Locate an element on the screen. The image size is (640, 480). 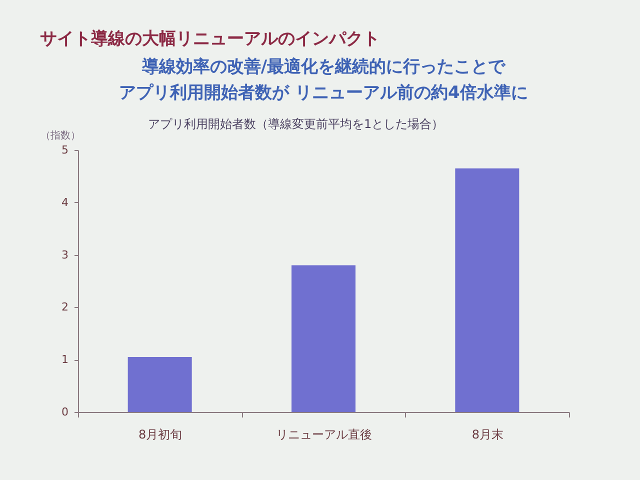
y-axis-title: （指数） is located at coordinates (60, 136).